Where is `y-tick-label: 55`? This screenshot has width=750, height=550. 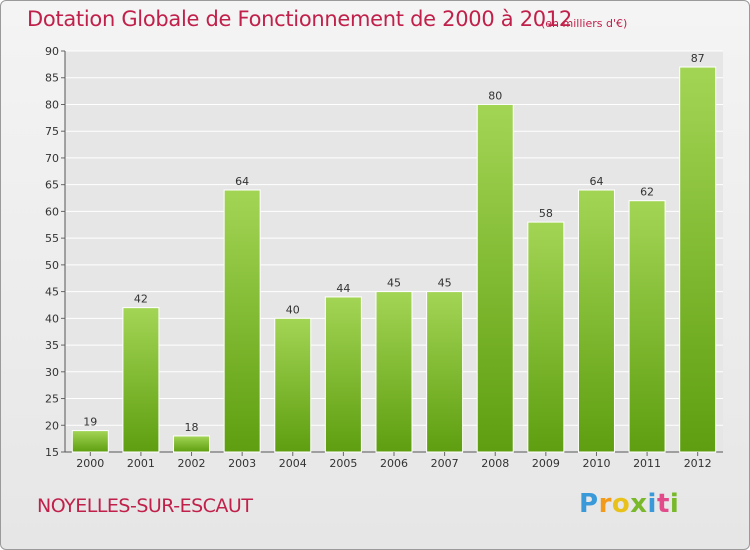 y-tick-label: 55 is located at coordinates (52, 238).